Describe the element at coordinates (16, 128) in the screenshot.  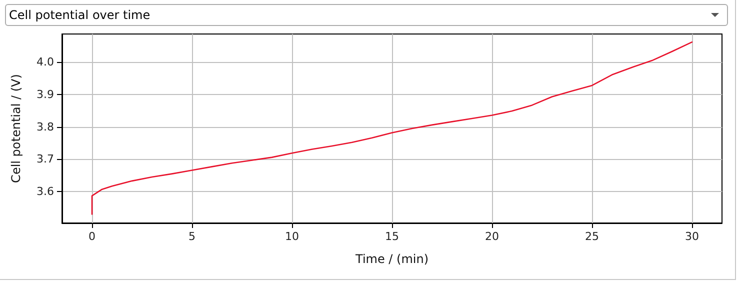
I see `y-axis-title: Cell potential / (V)` at that location.